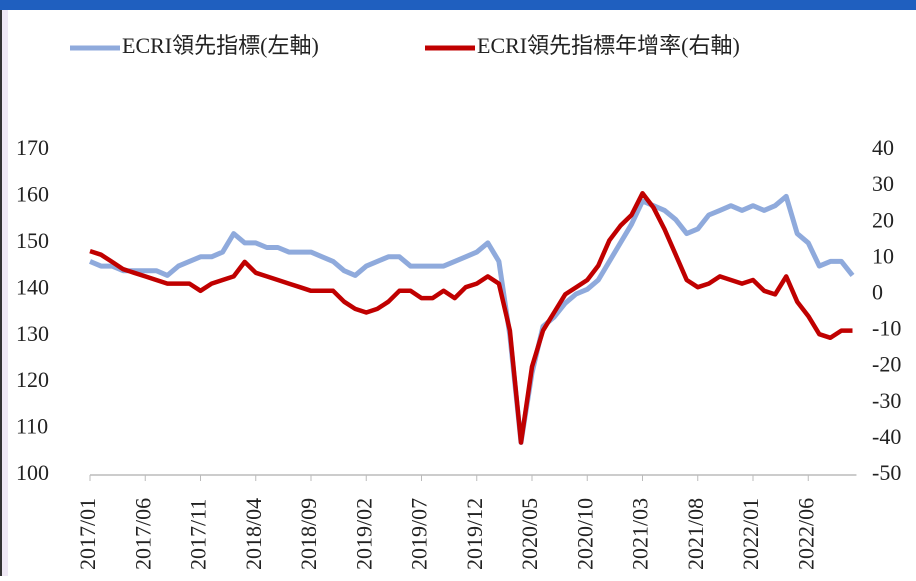 This screenshot has height=581, width=916. I want to click on x-tick-label: 2020/05, so click(529, 534).